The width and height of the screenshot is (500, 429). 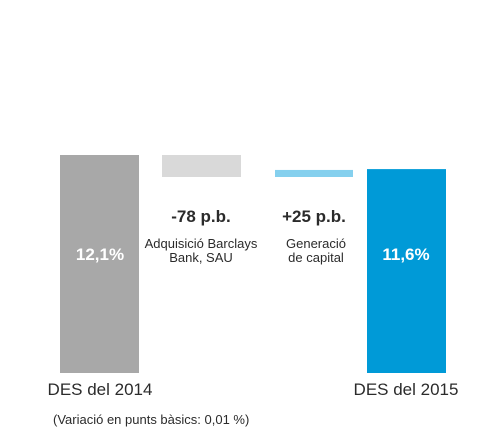 I want to click on generacio-category-label-line1: Generació, so click(x=316, y=243).